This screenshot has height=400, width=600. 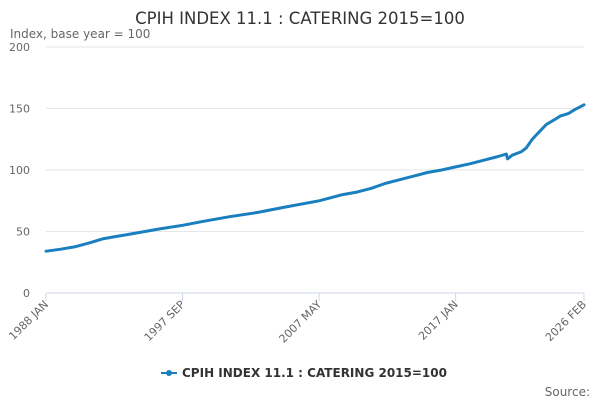 I want to click on legend-swatch-marker, so click(x=169, y=373).